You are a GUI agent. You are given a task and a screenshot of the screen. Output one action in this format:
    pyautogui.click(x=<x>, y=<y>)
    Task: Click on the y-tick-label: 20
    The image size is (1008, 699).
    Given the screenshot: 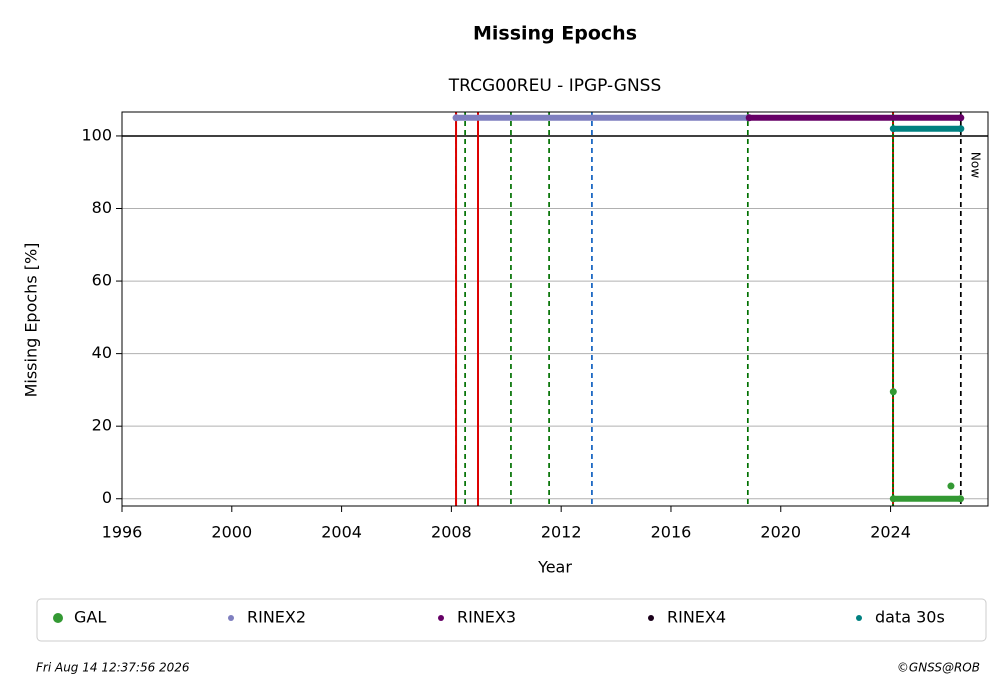 What is the action you would take?
    pyautogui.click(x=102, y=425)
    